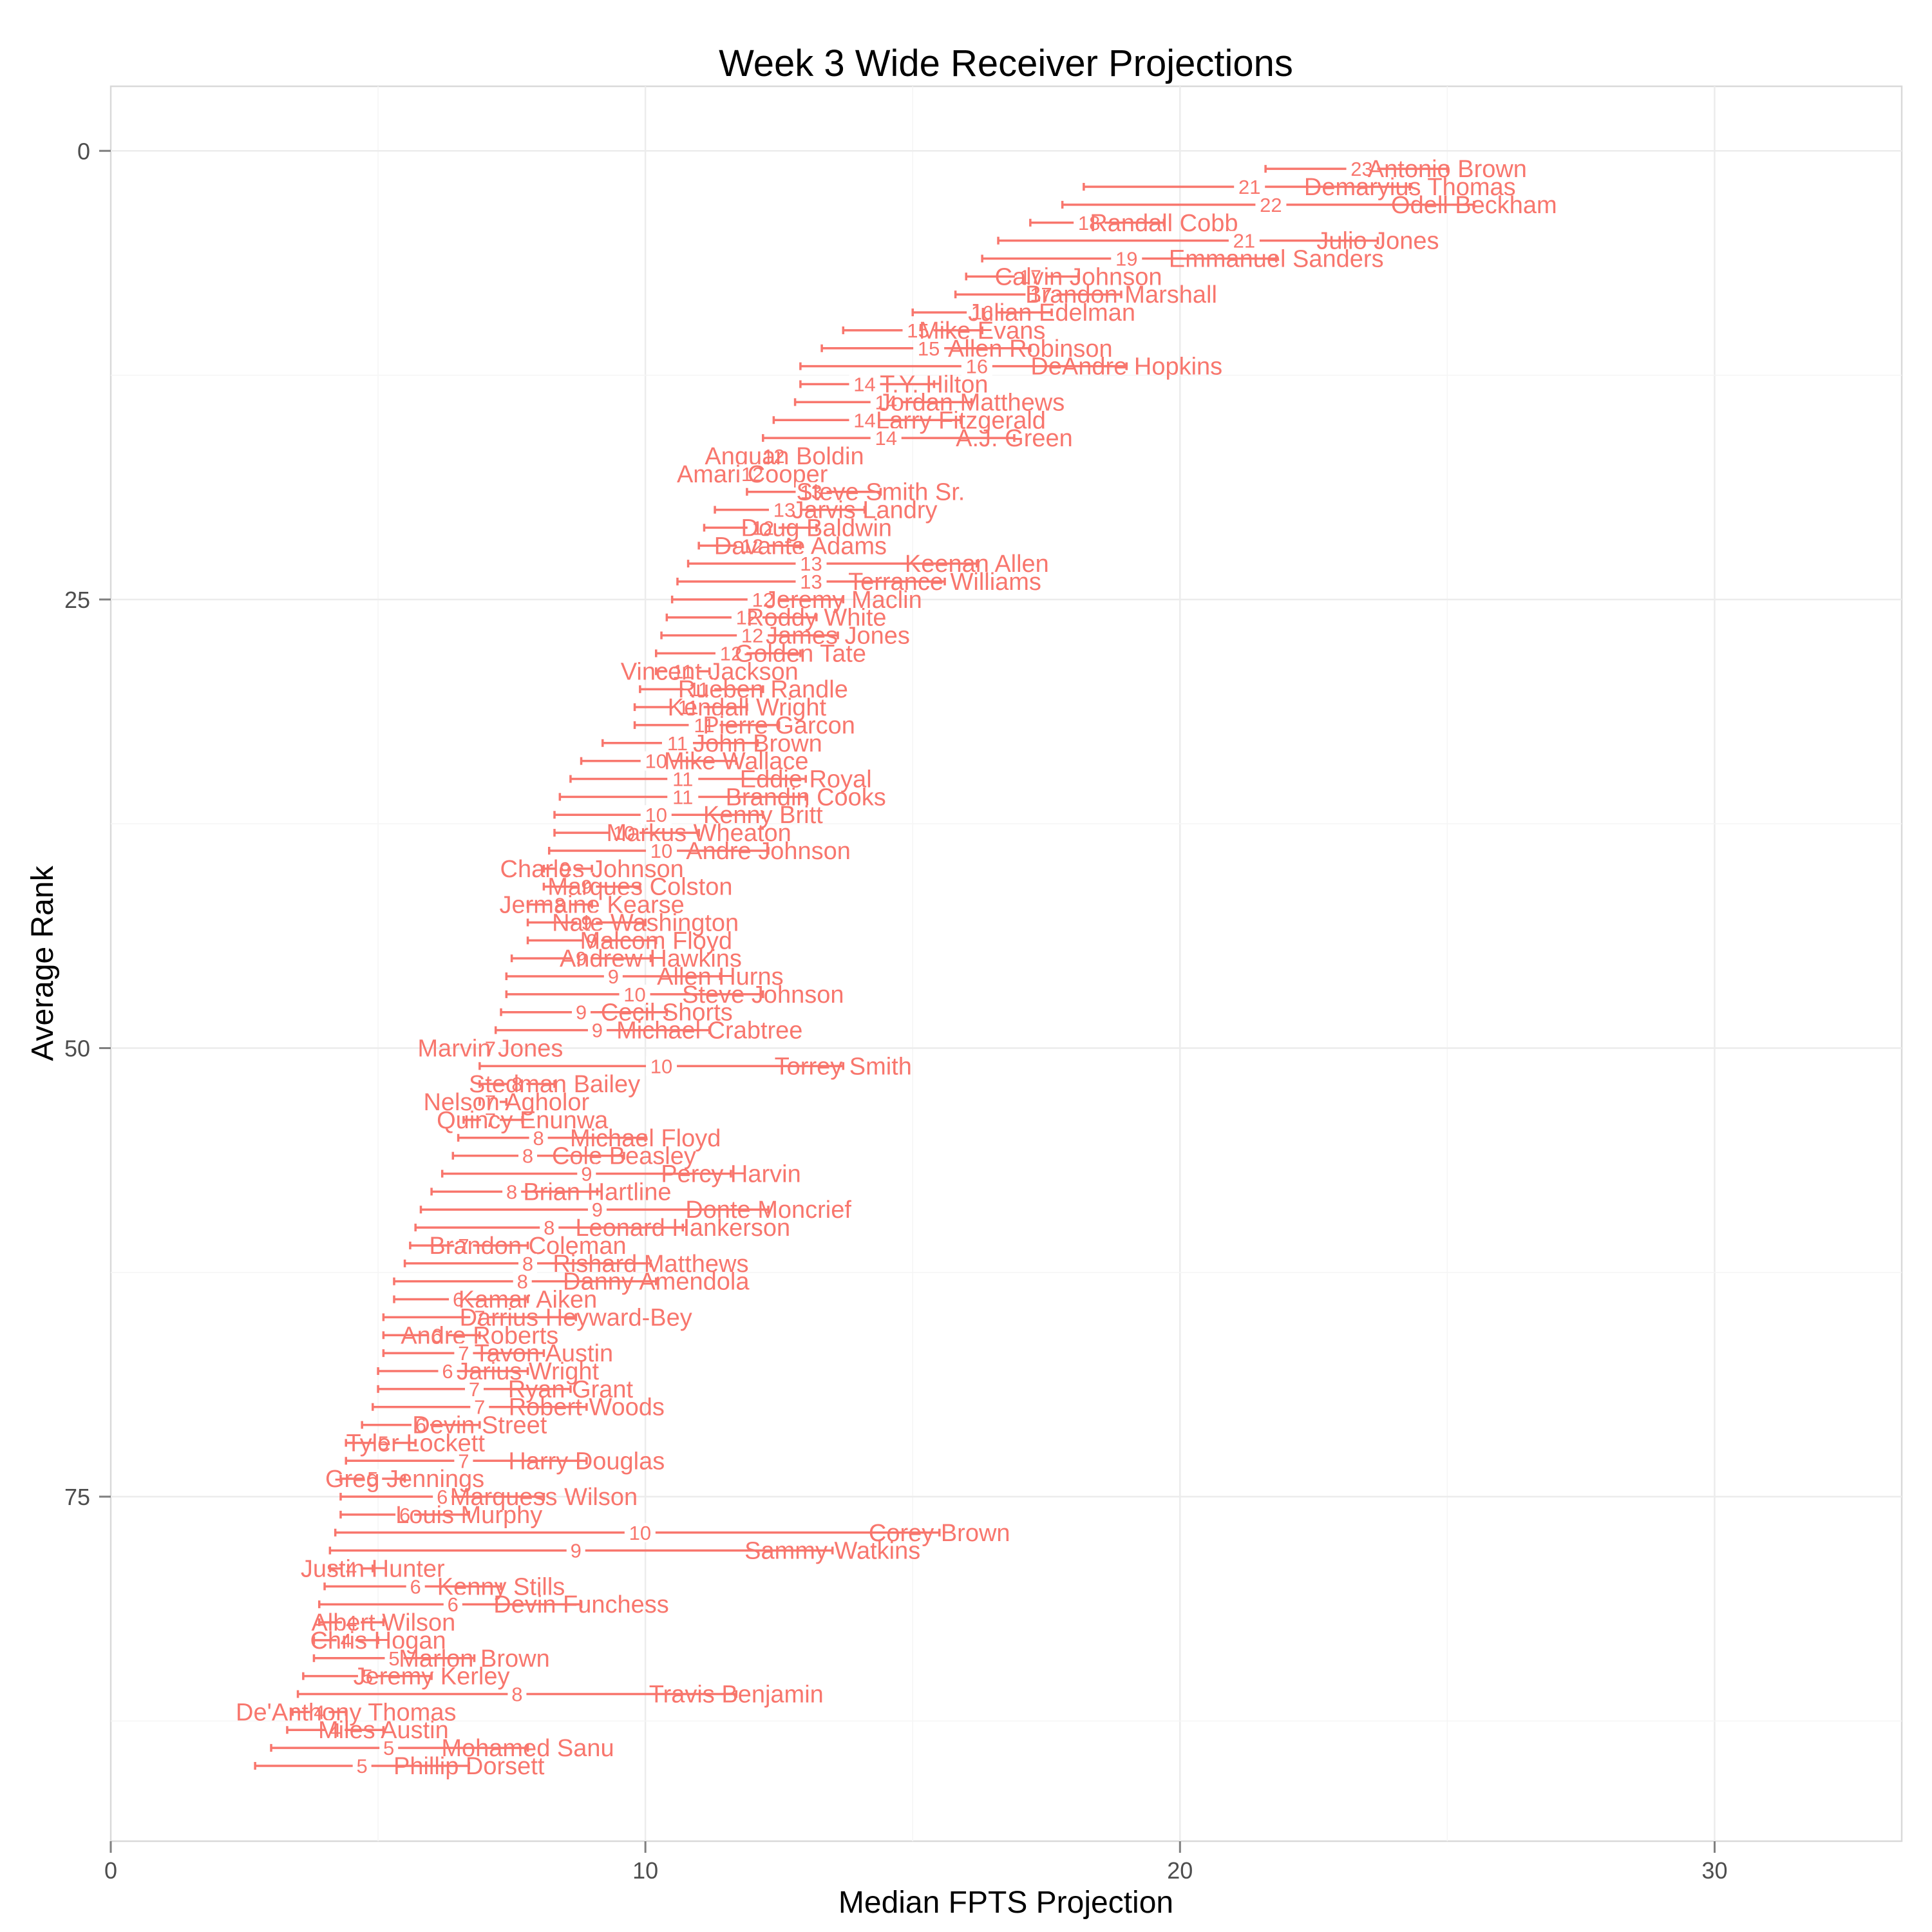  Describe the element at coordinates (806, 797) in the screenshot. I see `player-label: Brandin Cooks` at that location.